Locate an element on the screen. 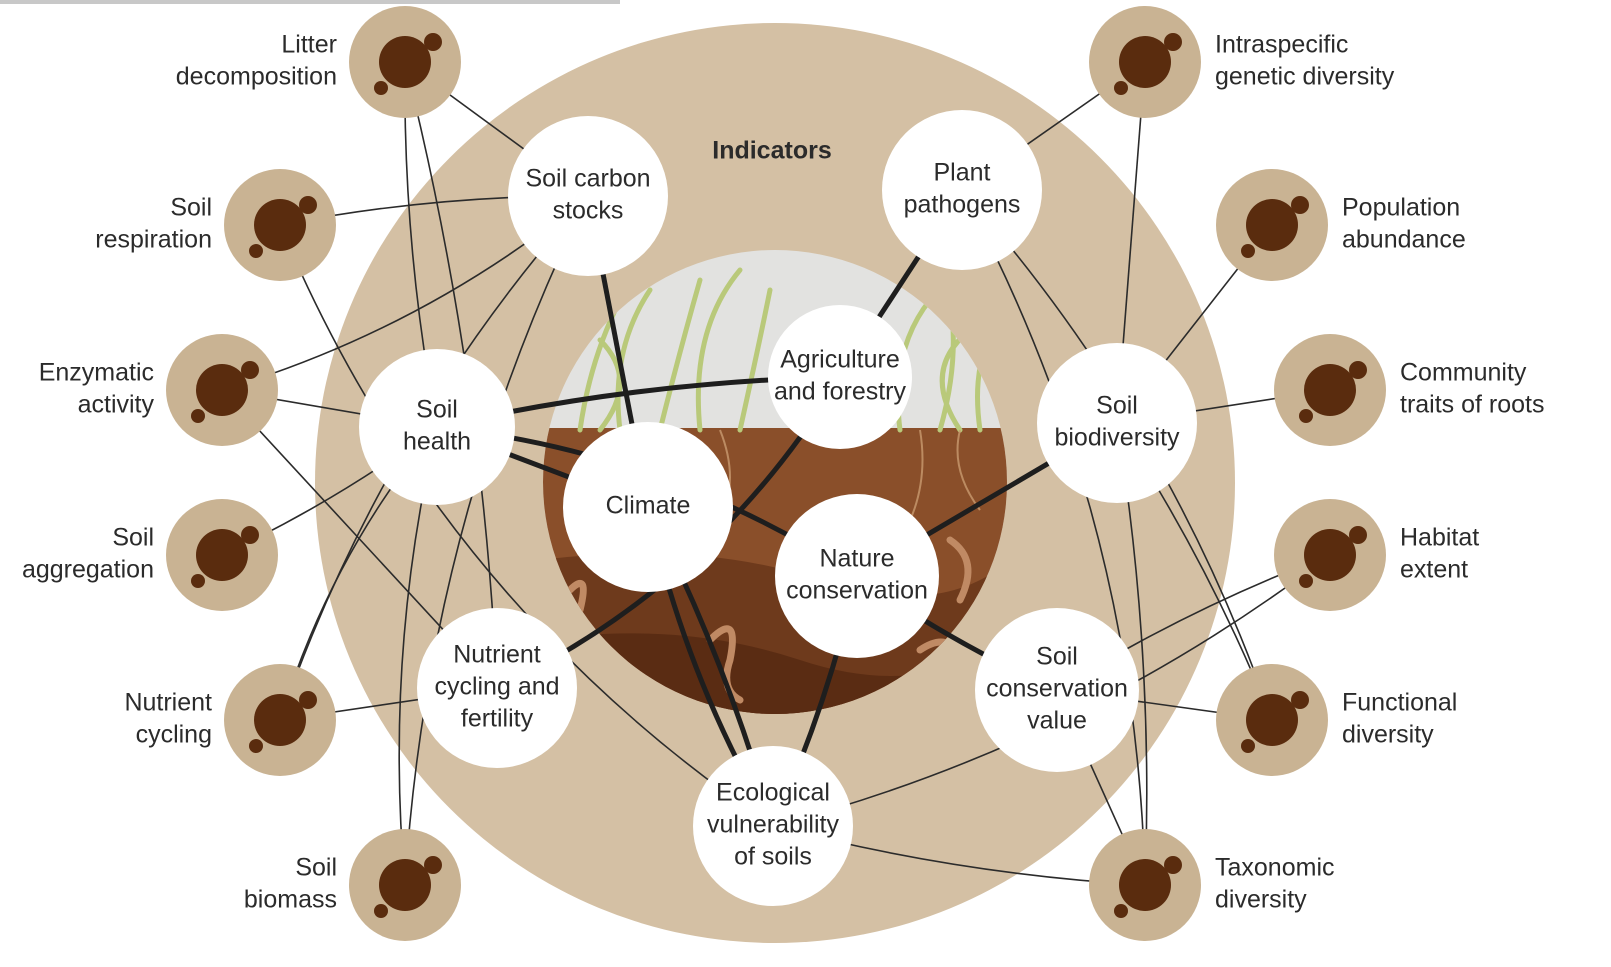  node-label: Ecological is located at coordinates (773, 793).